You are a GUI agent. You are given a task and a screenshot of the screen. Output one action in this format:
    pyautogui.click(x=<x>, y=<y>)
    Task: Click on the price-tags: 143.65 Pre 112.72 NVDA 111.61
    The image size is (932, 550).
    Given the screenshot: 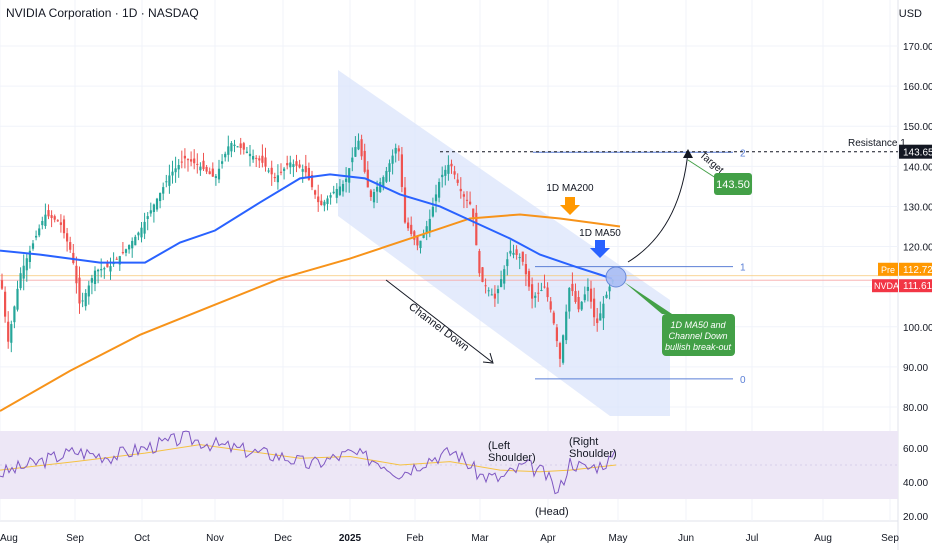 What is the action you would take?
    pyautogui.click(x=902, y=218)
    